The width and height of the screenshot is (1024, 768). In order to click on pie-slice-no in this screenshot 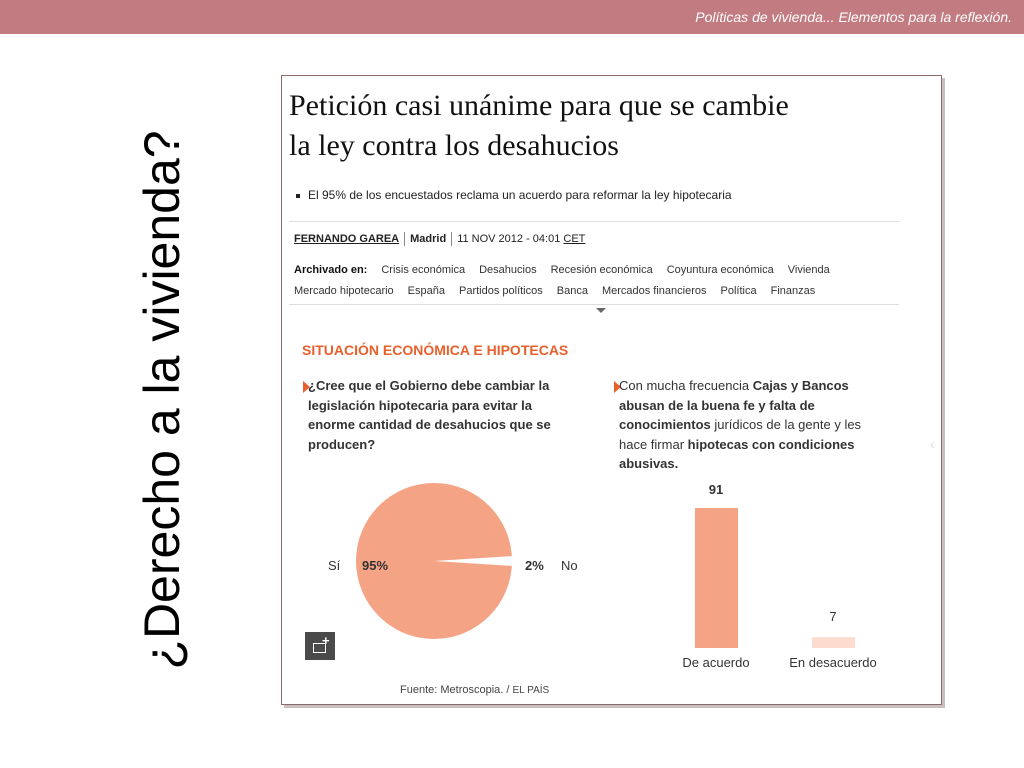, I will do `click(473, 561)`.